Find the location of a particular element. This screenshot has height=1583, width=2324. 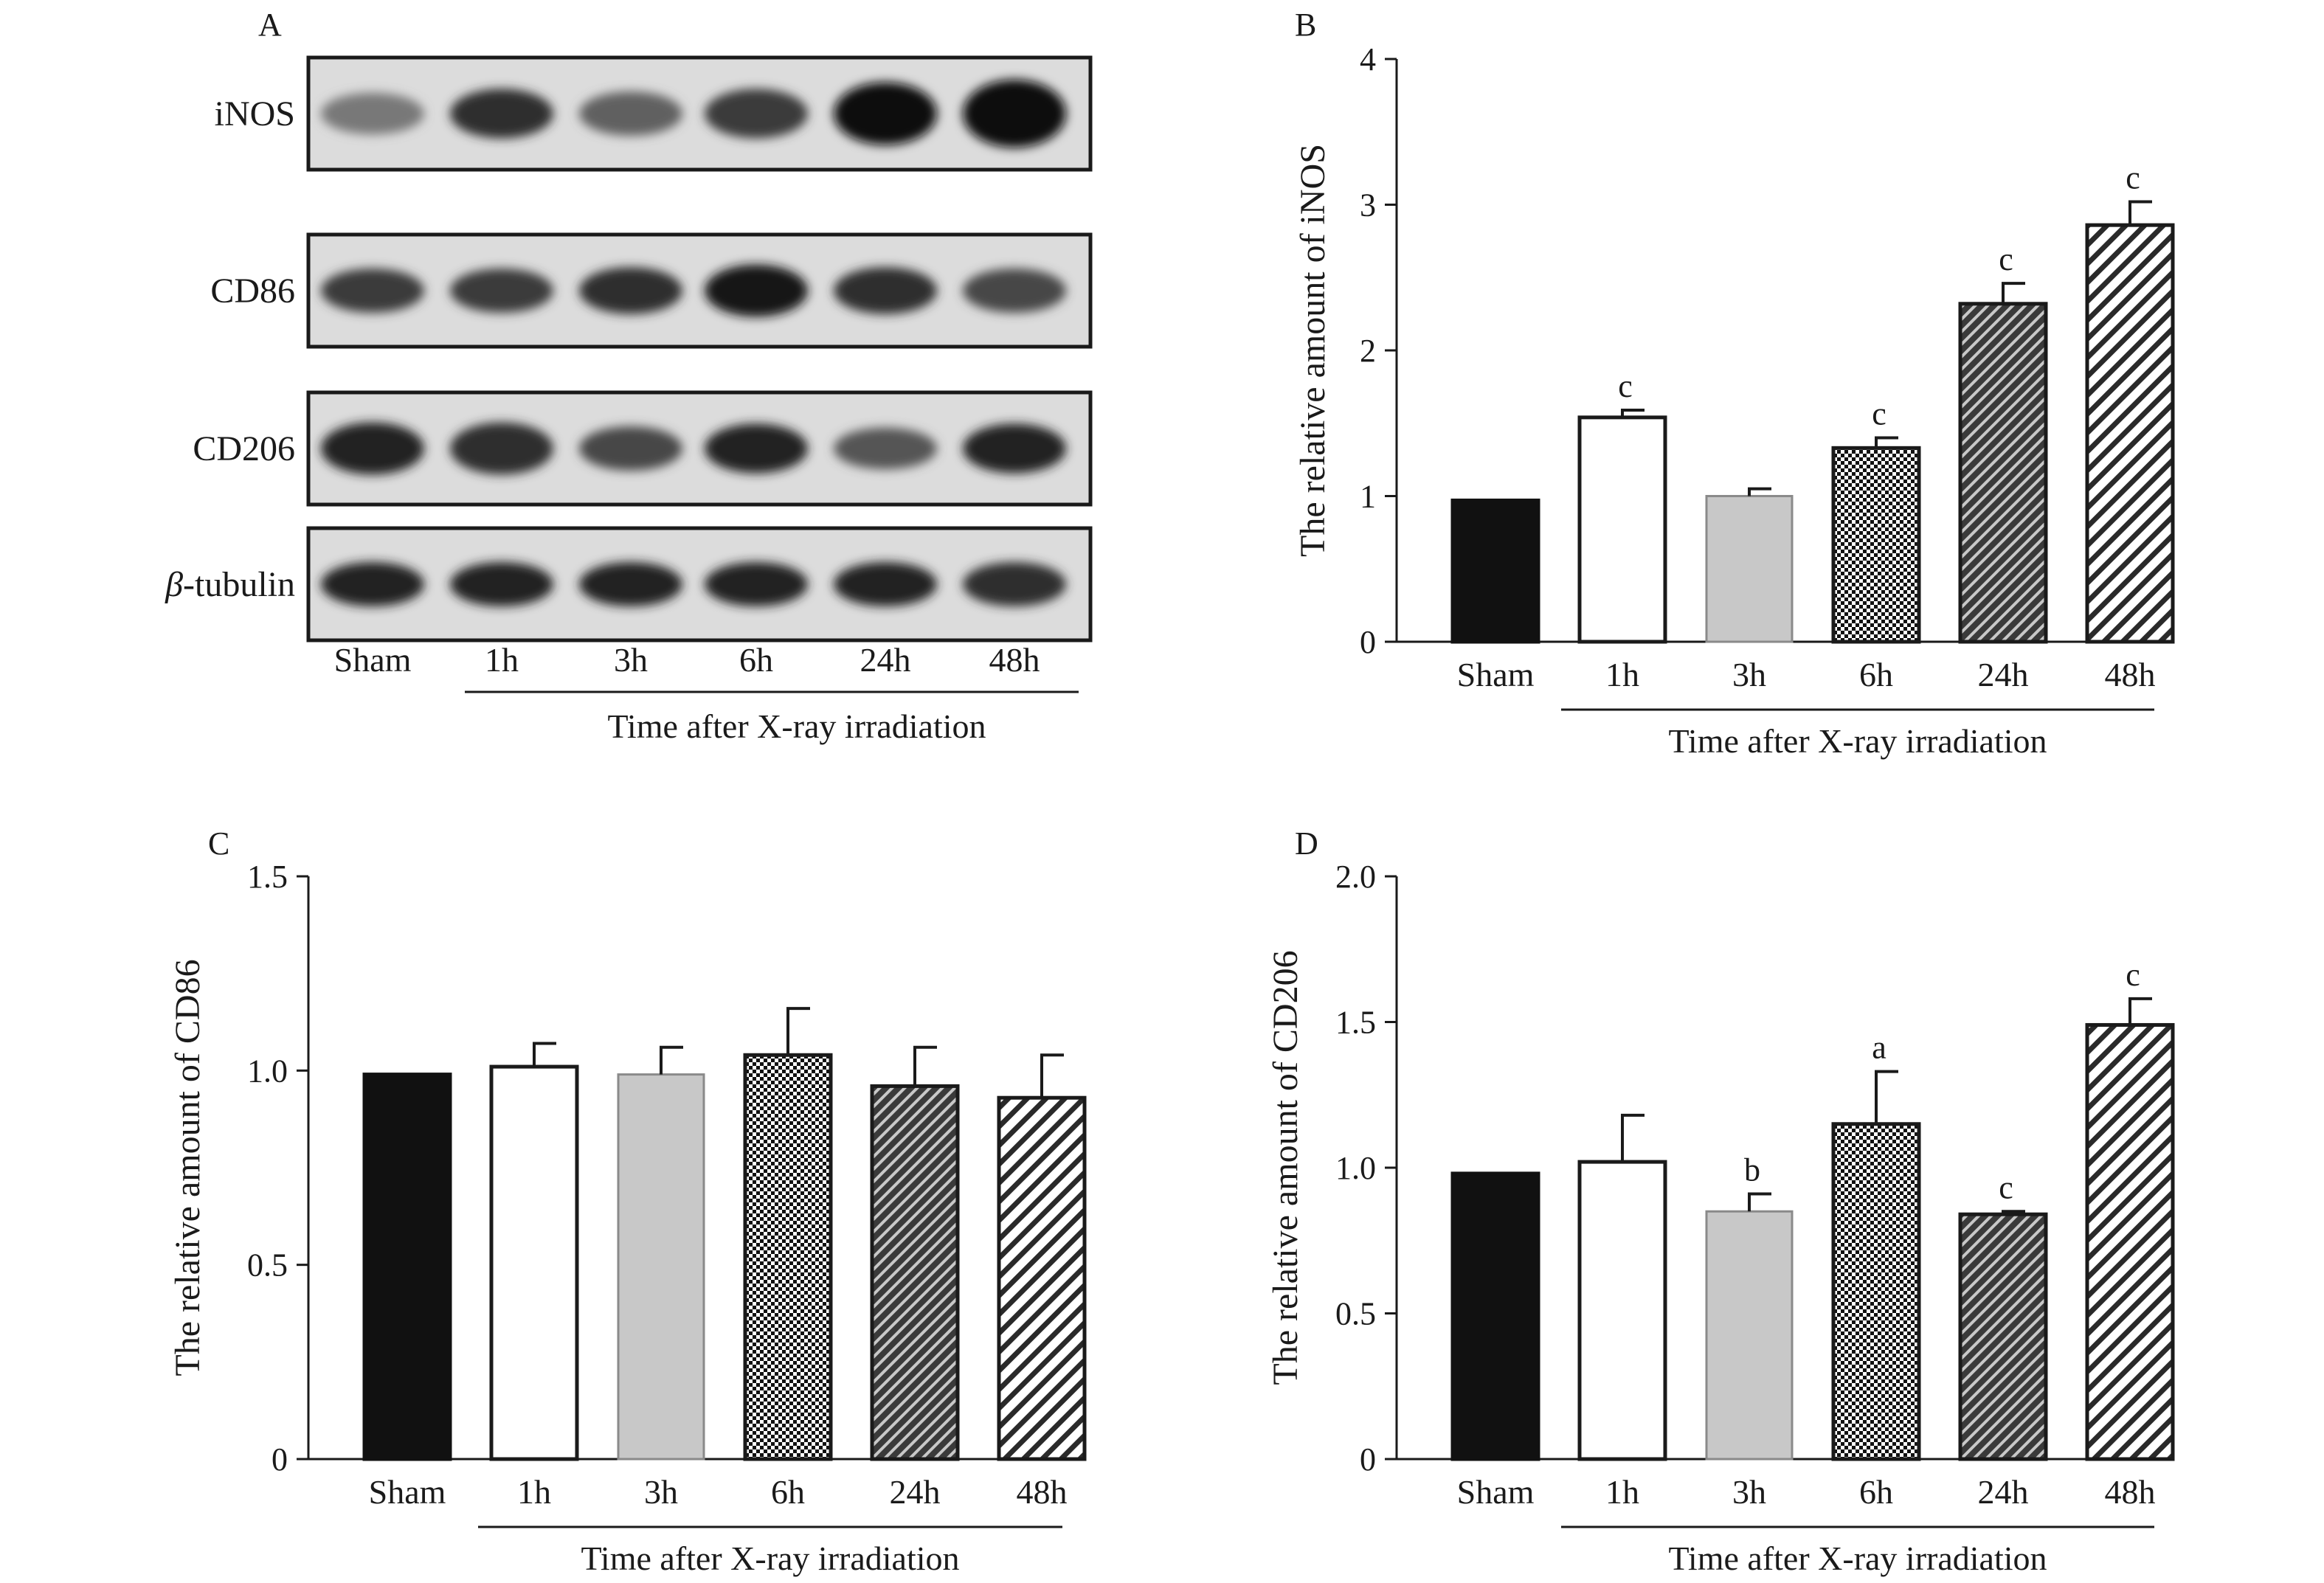

blot-row-label: β-tubulin is located at coordinates (230, 584).